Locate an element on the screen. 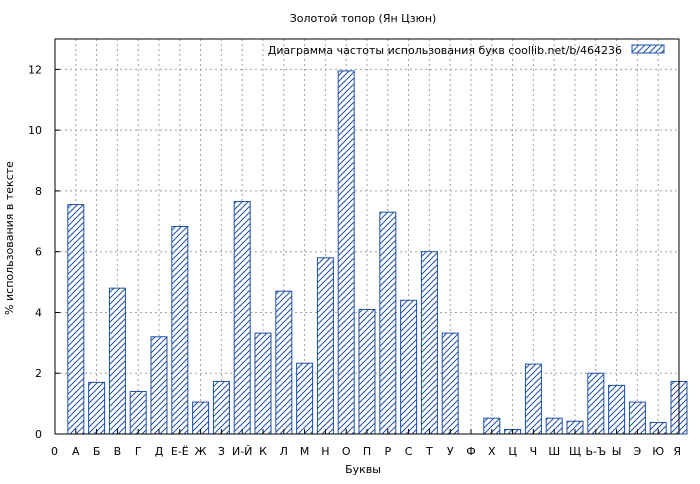  x-tick-label: О is located at coordinates (346, 451).